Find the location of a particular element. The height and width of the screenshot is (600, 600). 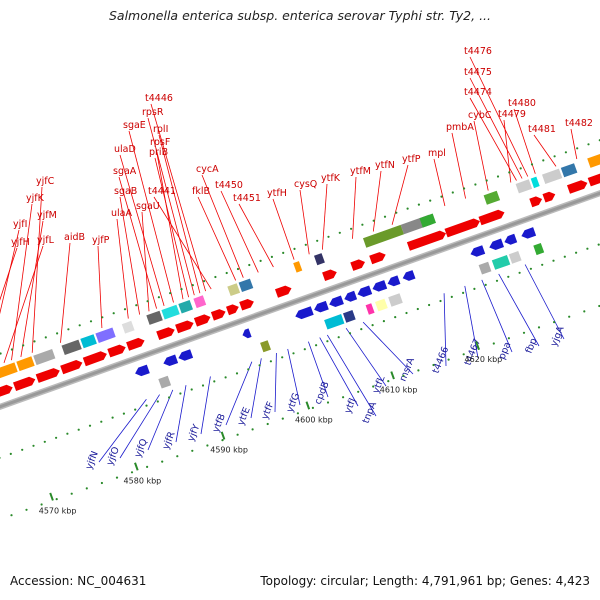

scale-tick-label: 4570 kbp is located at coordinates (58, 511).